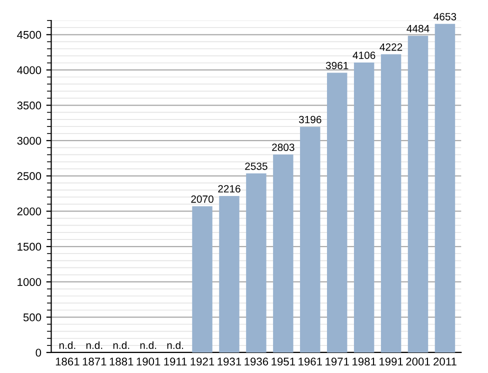 The width and height of the screenshot is (488, 373). What do you see at coordinates (29, 176) in the screenshot?
I see `y-tick-label: 2500` at bounding box center [29, 176].